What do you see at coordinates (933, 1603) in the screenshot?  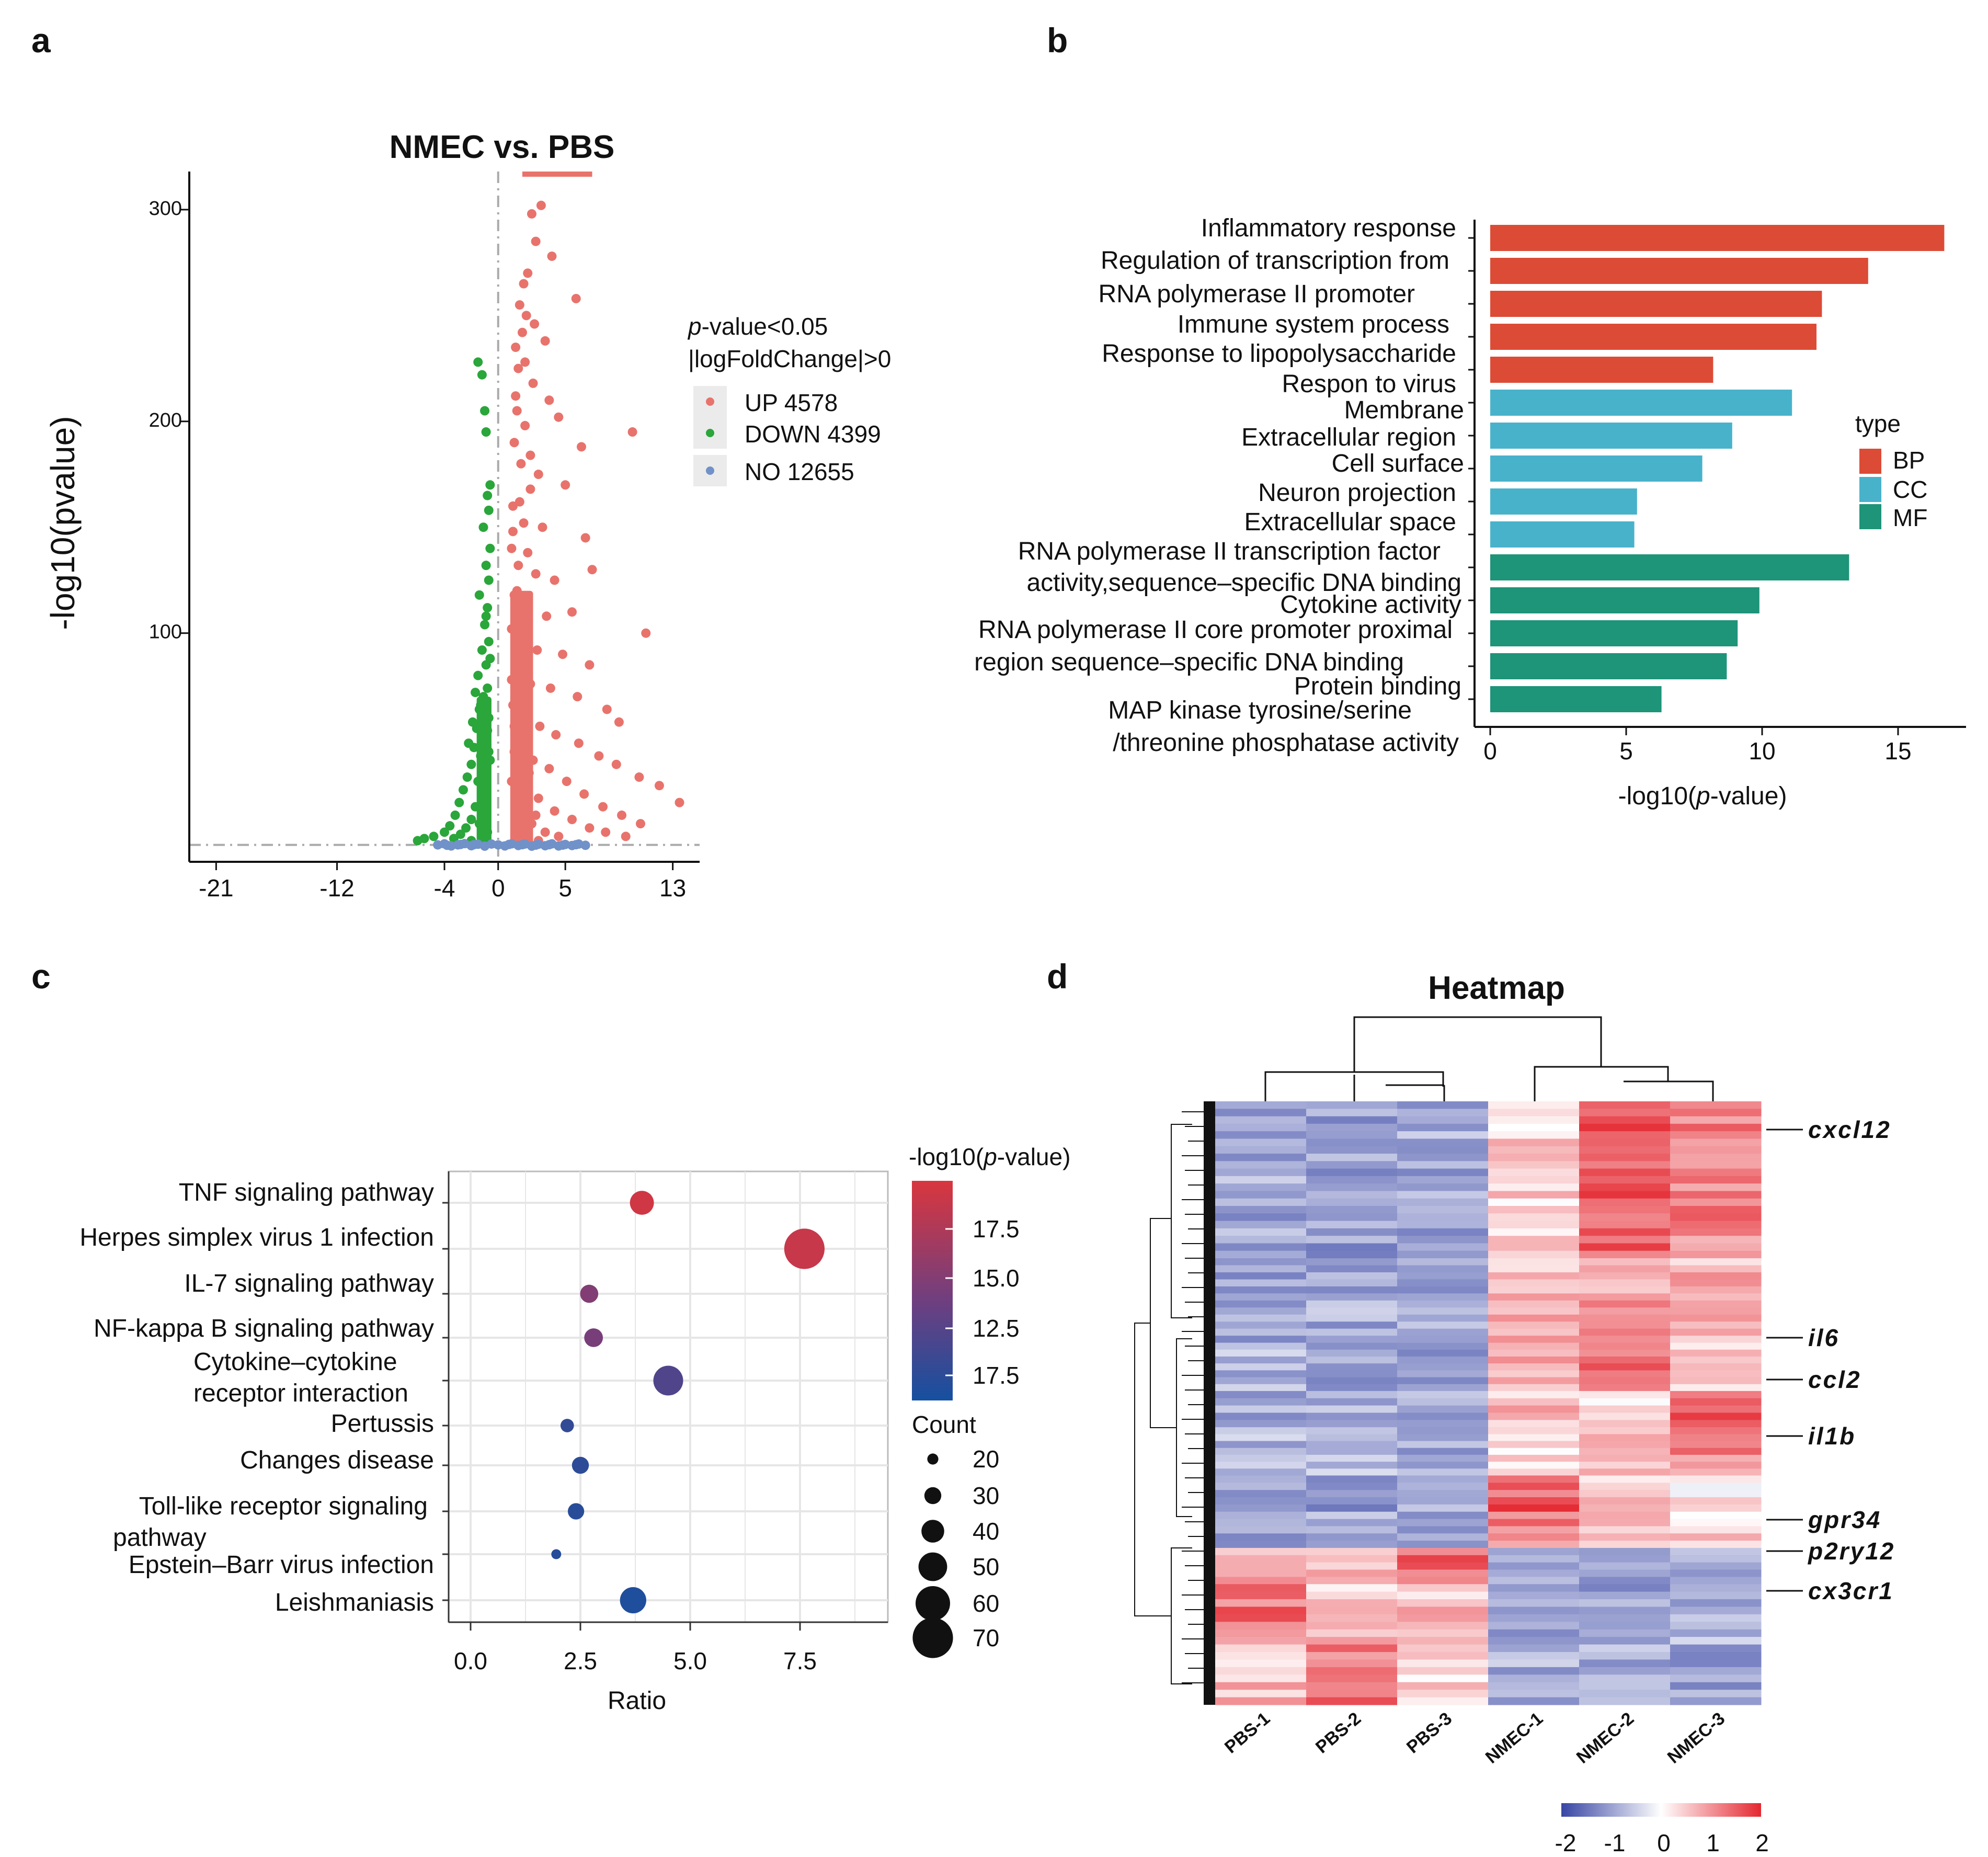 I see `bubble-size-key` at bounding box center [933, 1603].